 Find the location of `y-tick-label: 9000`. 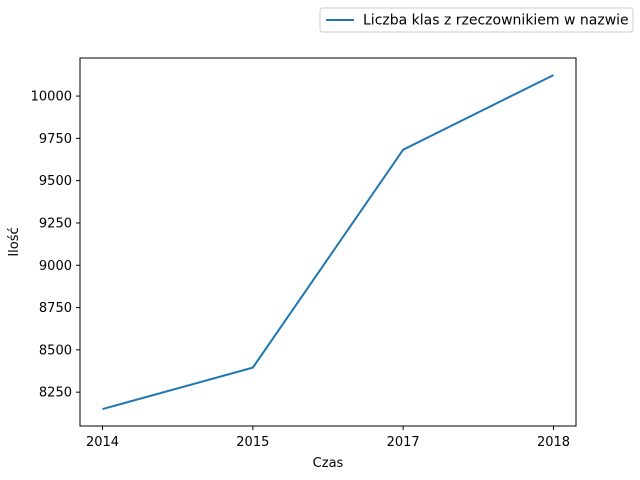

y-tick-label: 9000 is located at coordinates (55, 266).